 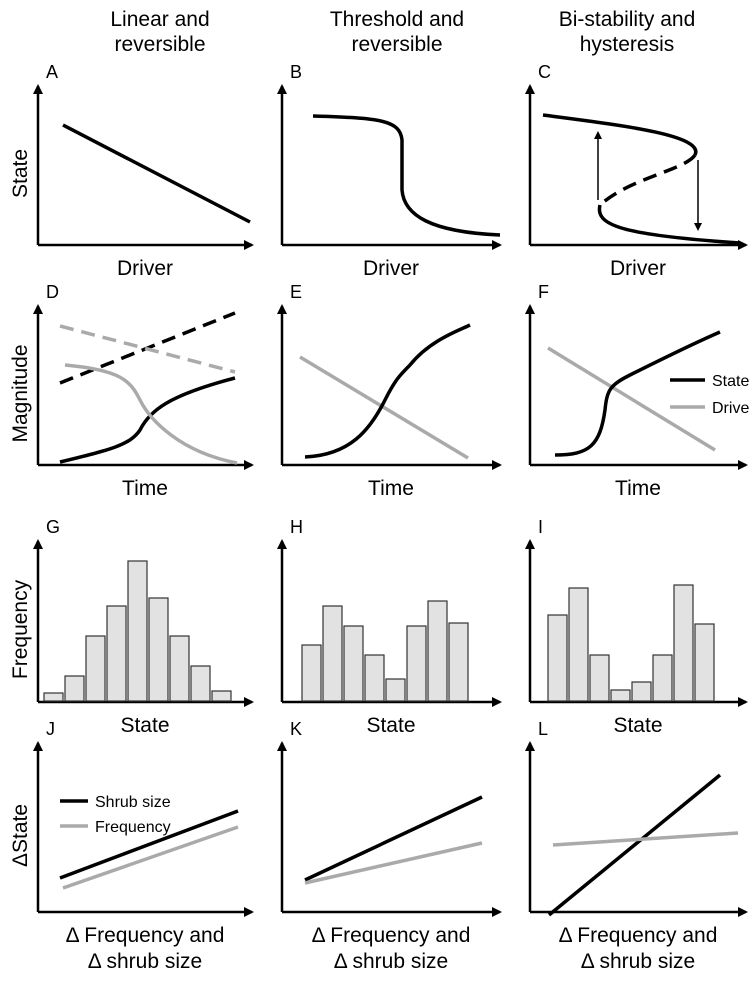 What do you see at coordinates (627, 44) in the screenshot?
I see `column-title: hysteresis` at bounding box center [627, 44].